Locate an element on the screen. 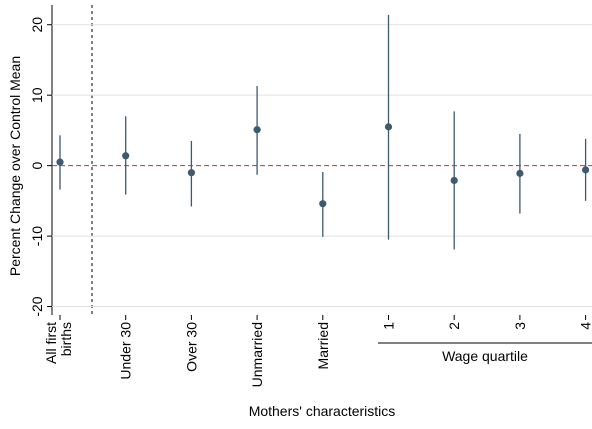 Image resolution: width=592 pixels, height=429 pixels. y-tick-label: 0 is located at coordinates (37, 166).